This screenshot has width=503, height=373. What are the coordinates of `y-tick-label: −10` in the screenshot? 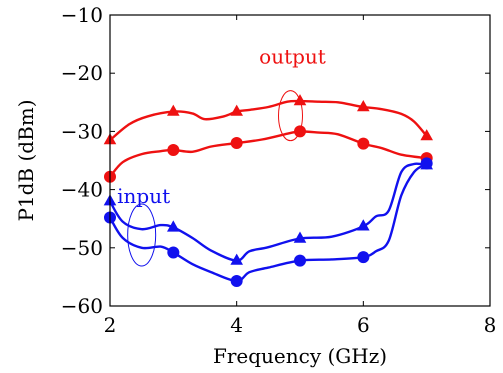 It's located at (82, 15).